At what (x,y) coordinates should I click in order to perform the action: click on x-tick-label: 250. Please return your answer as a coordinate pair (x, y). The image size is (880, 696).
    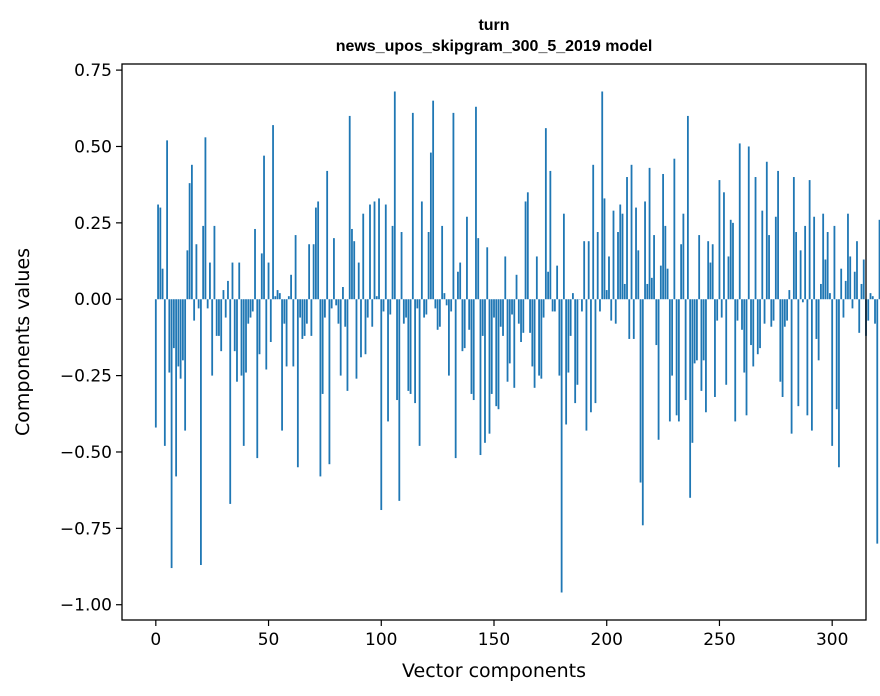
    Looking at the image, I should click on (719, 640).